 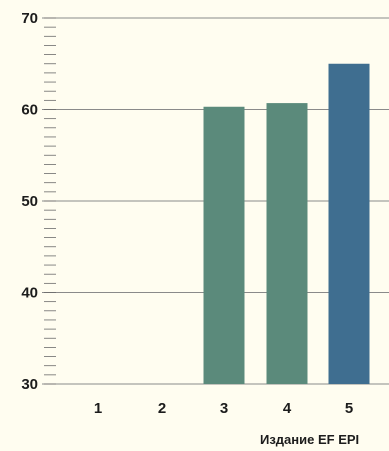 I want to click on y-tick-label: 60, so click(x=29, y=110).